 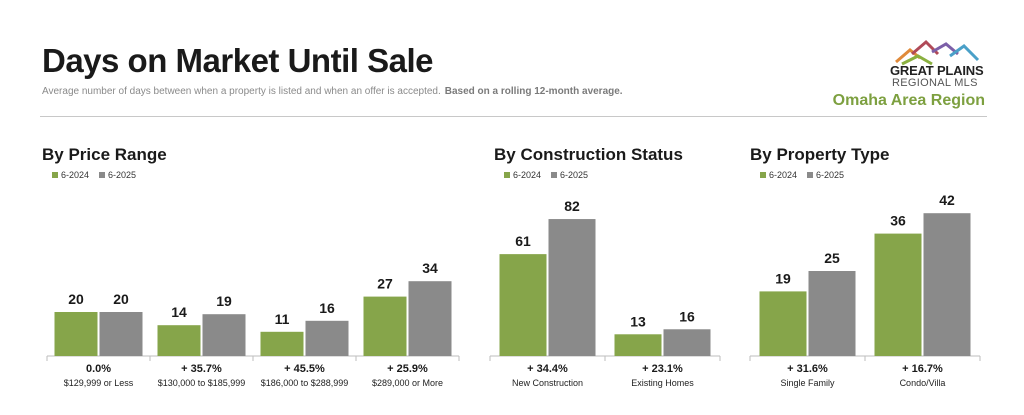 I want to click on great-plains-logo: GREAT PLAINS REGIONAL MLS, so click(x=935, y=75).